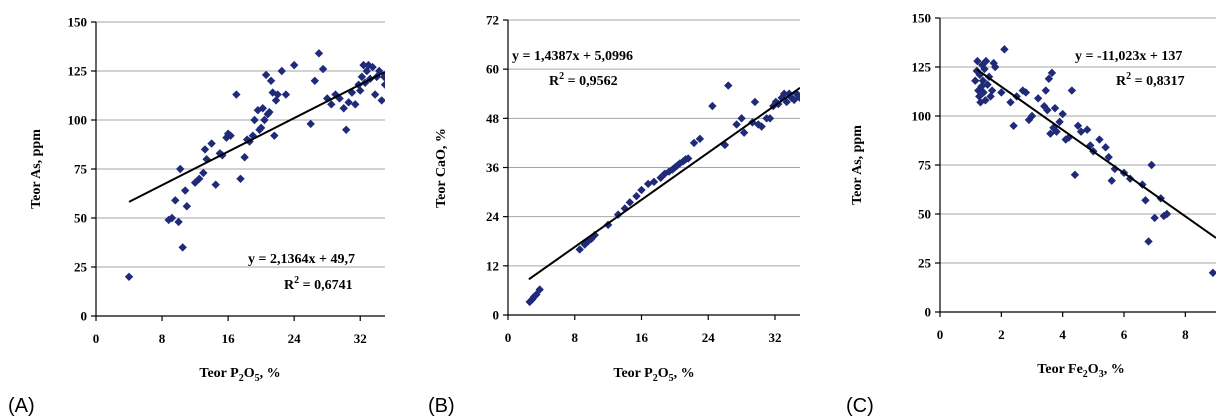 The width and height of the screenshot is (1221, 420). Describe the element at coordinates (1124, 334) in the screenshot. I see `x-tick-label: 6` at that location.